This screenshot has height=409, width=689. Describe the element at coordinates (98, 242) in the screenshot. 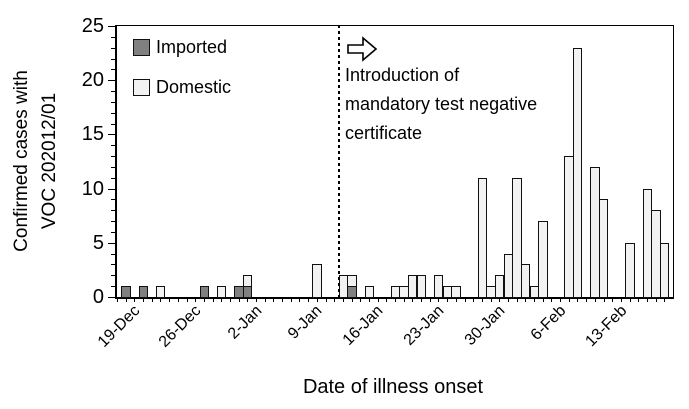

I see `y-axis-tick-label: 5` at that location.